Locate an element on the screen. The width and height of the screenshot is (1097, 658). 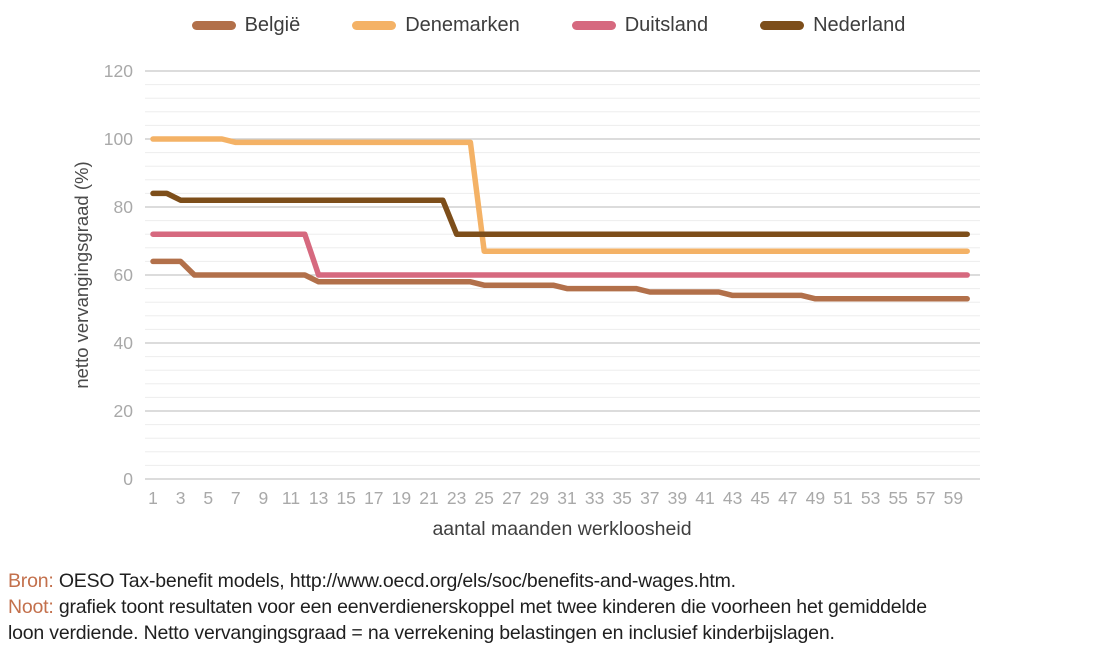
legend-item-belgië: België is located at coordinates (246, 25).